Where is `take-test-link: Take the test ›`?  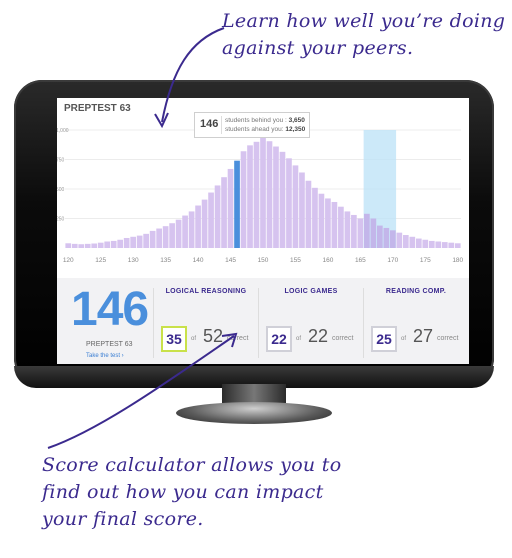
take-test-link: Take the test › is located at coordinates (105, 356).